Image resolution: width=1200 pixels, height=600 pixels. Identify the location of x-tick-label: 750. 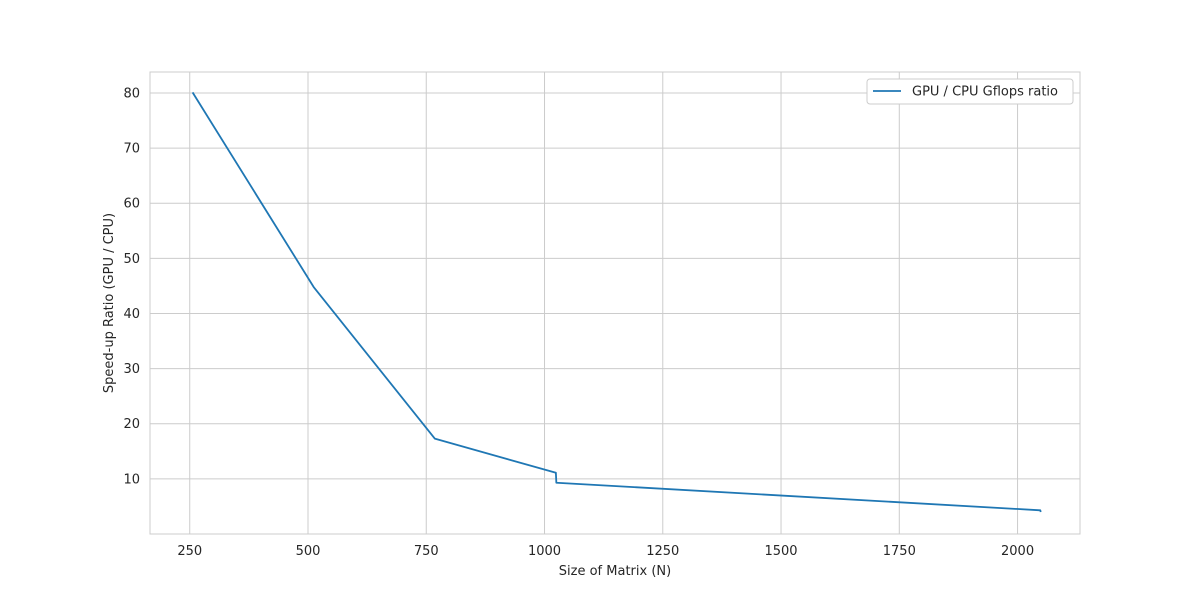
(426, 551).